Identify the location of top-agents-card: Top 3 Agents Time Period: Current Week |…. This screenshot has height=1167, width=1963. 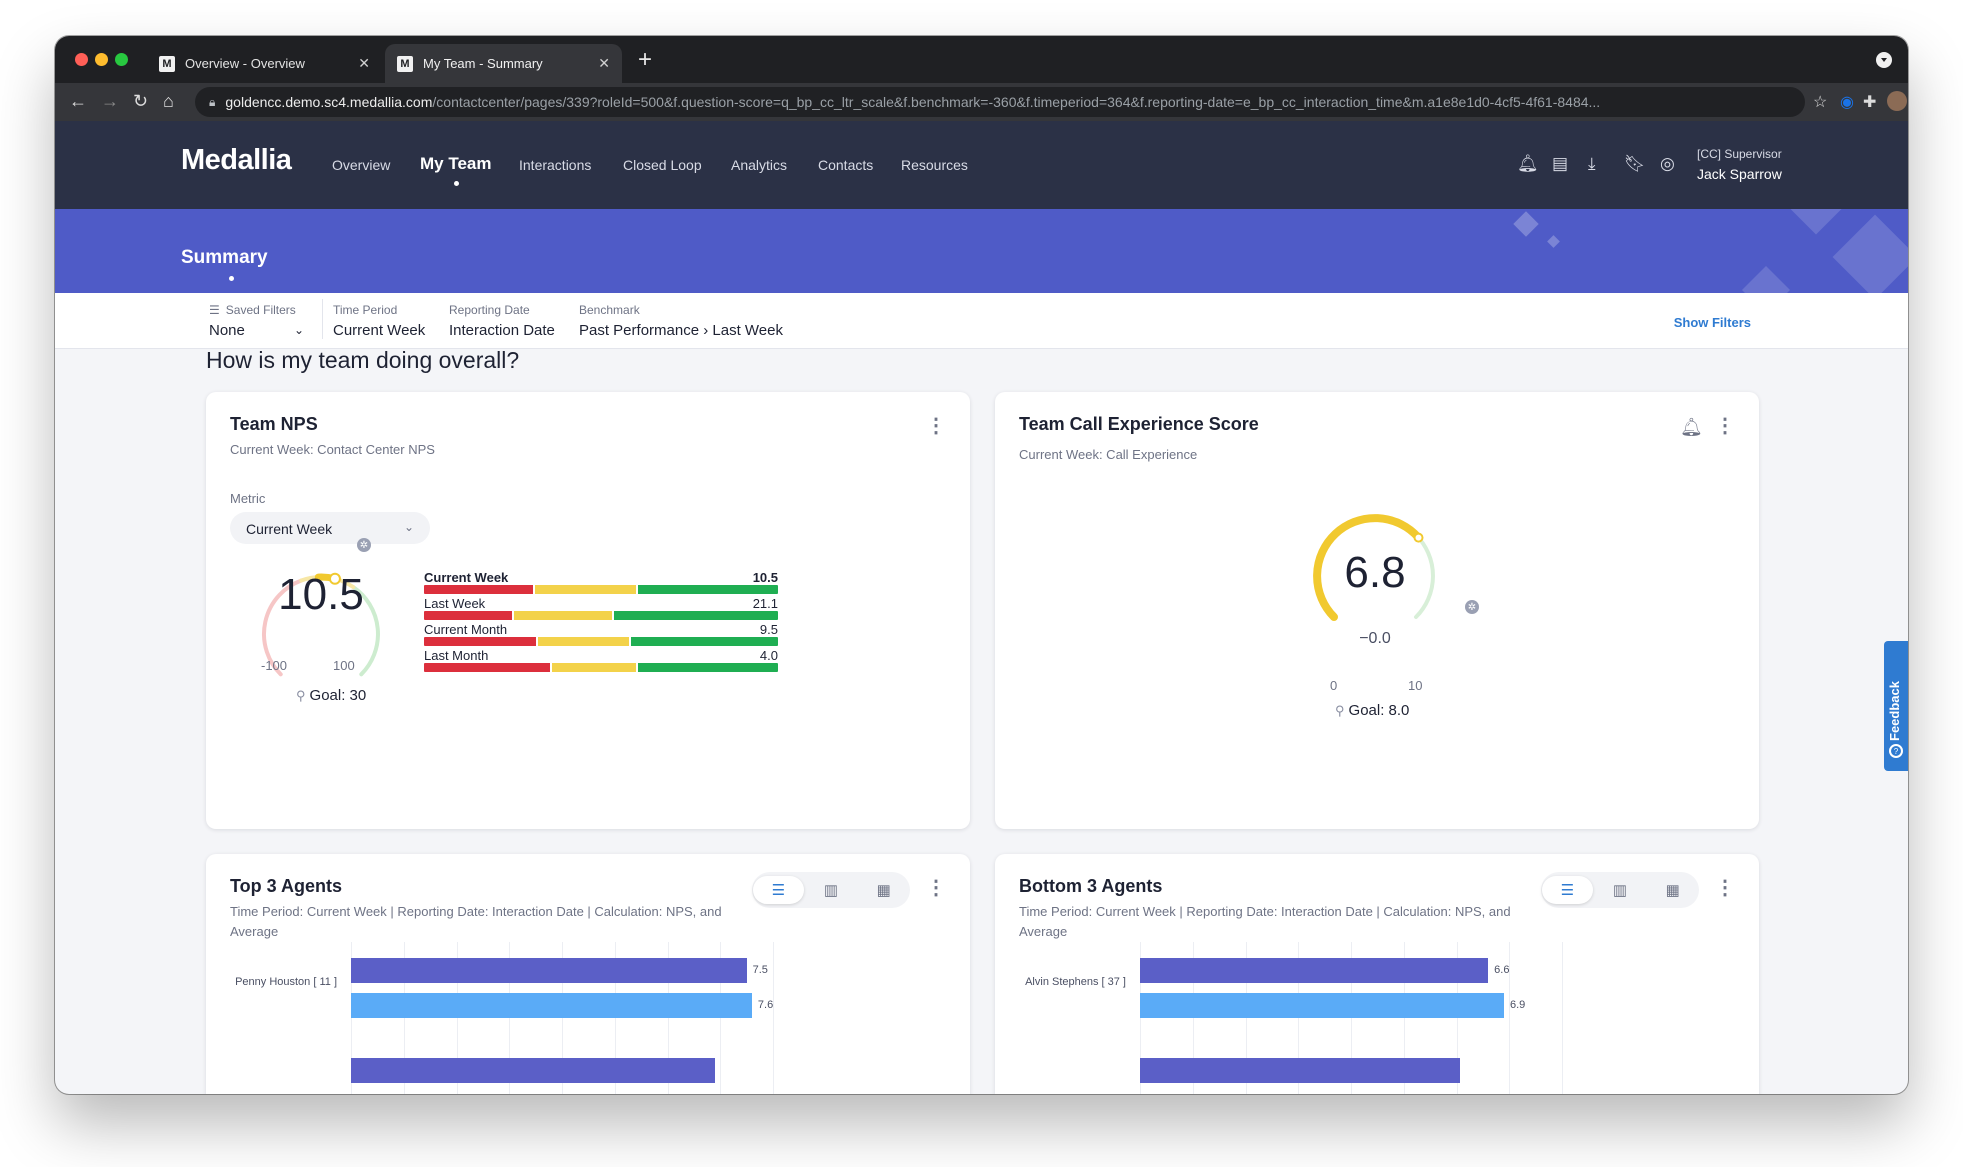
(588, 974).